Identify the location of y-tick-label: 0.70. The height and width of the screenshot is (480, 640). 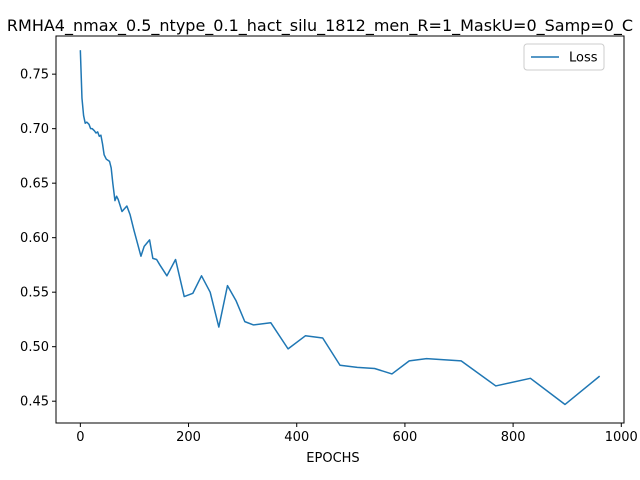
(34, 129).